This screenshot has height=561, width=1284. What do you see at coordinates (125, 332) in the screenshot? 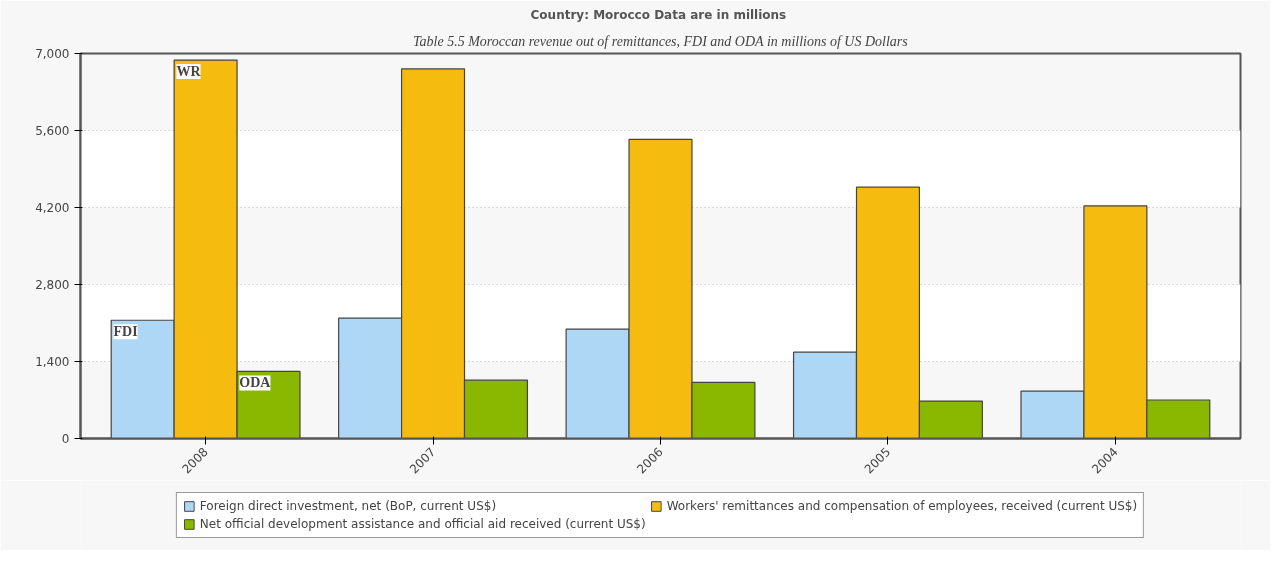
I see `annotation: FDI` at bounding box center [125, 332].